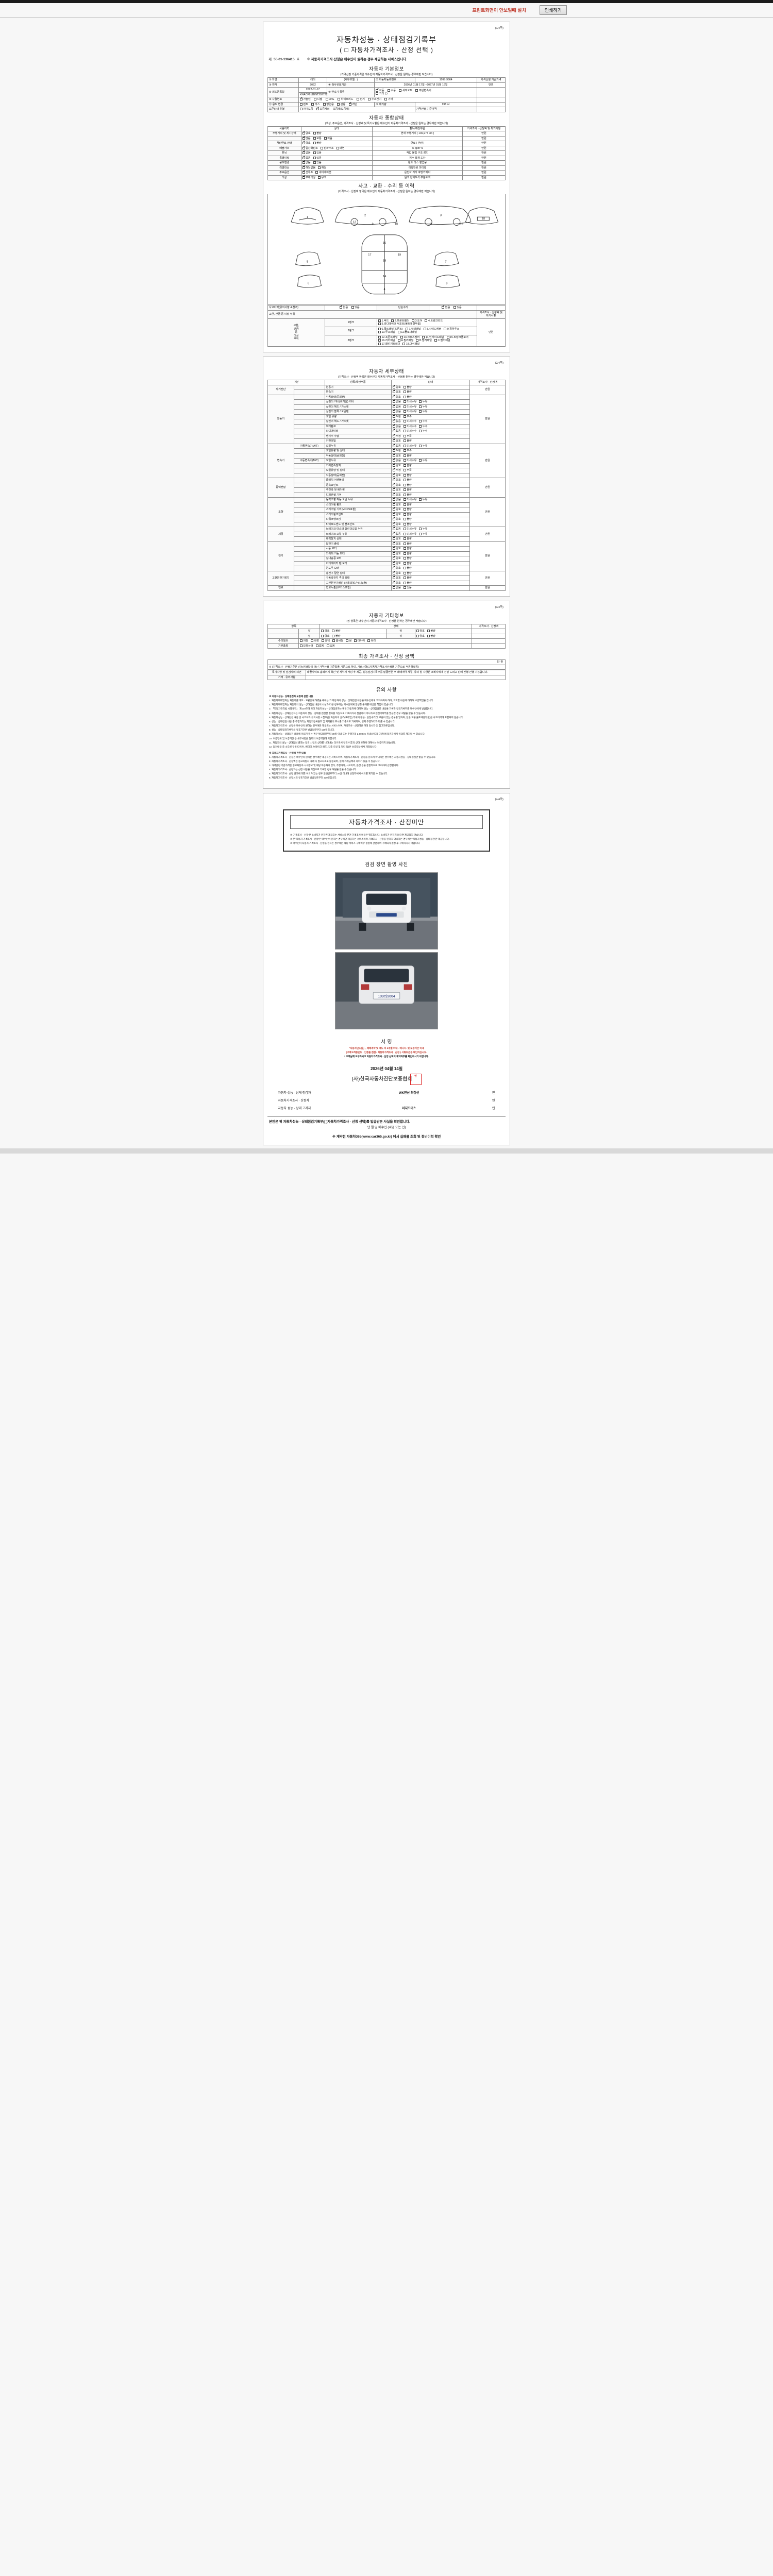 This screenshot has height=2576, width=773. I want to click on other-left-opt-1: 불량, so click(336, 636).